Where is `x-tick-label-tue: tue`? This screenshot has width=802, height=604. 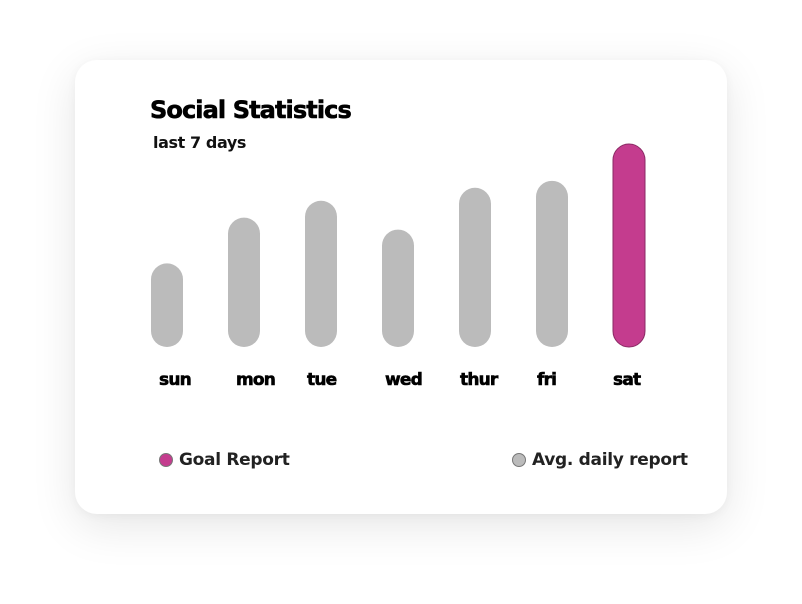 x-tick-label-tue: tue is located at coordinates (322, 380).